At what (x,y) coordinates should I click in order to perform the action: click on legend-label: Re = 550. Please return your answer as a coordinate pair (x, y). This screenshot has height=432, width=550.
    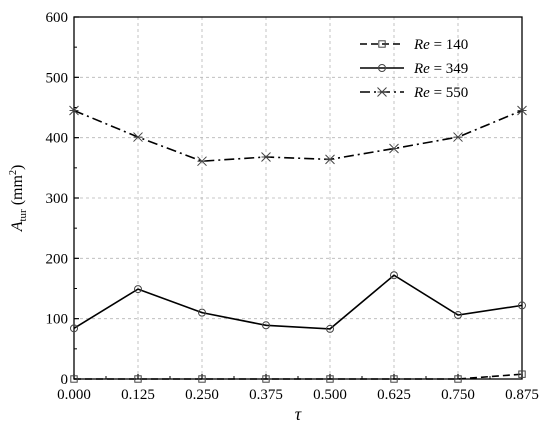
    Looking at the image, I should click on (440, 93).